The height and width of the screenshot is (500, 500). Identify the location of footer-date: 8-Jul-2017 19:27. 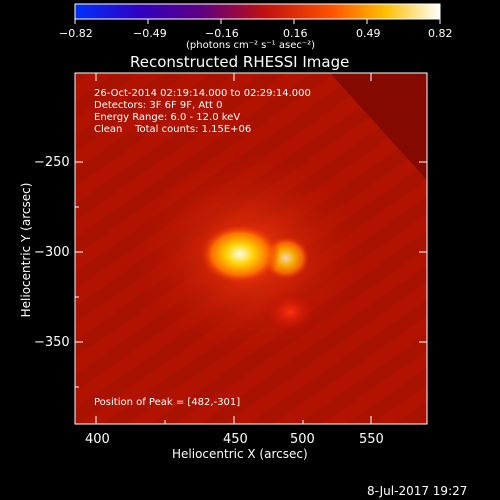
(417, 491).